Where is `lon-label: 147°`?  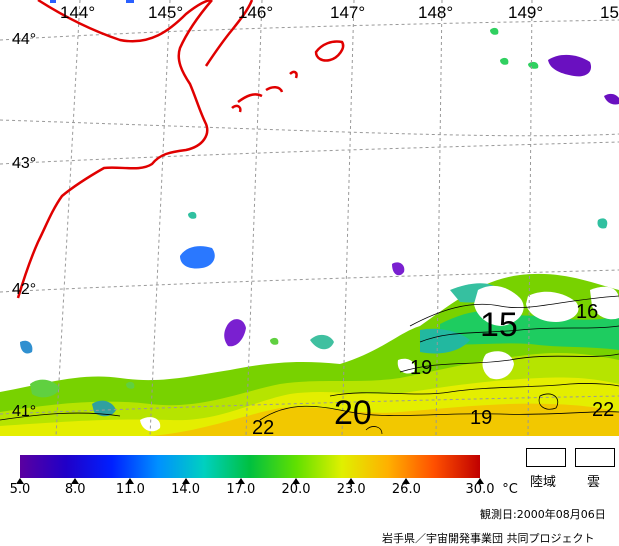
lon-label: 147° is located at coordinates (347, 12).